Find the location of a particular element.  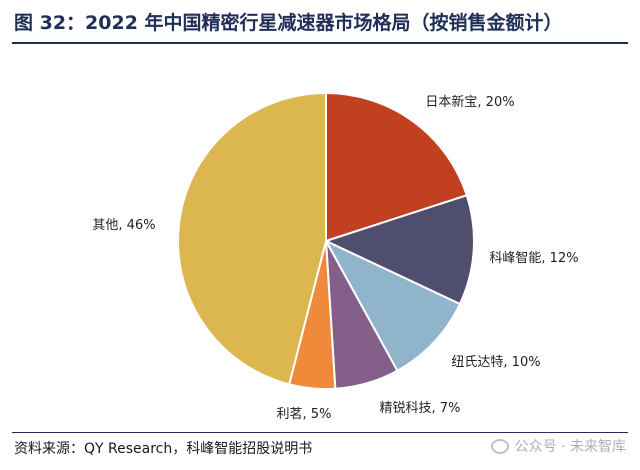

title-divider is located at coordinates (320, 43).